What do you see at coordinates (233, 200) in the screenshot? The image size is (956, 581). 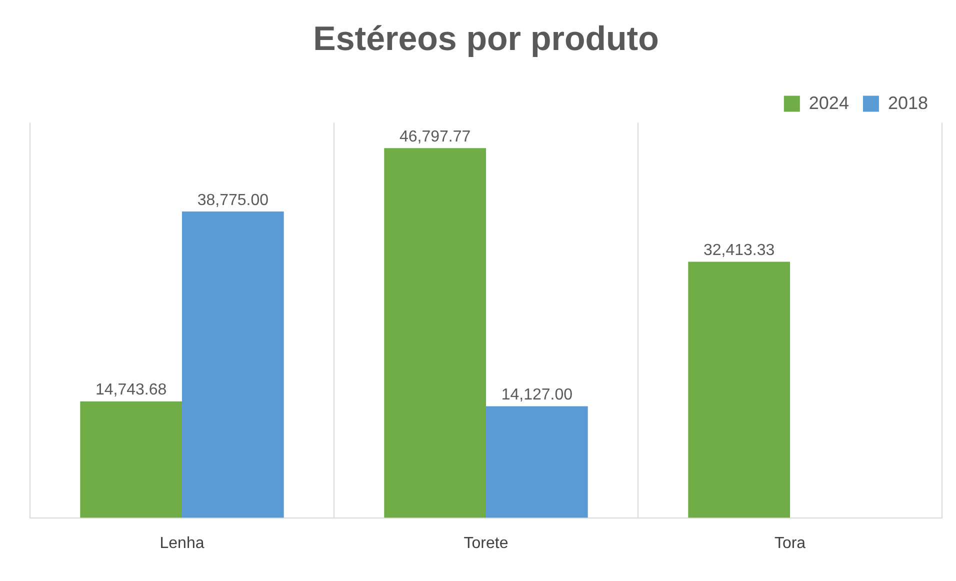 I see `data-label: 38,775.00` at bounding box center [233, 200].